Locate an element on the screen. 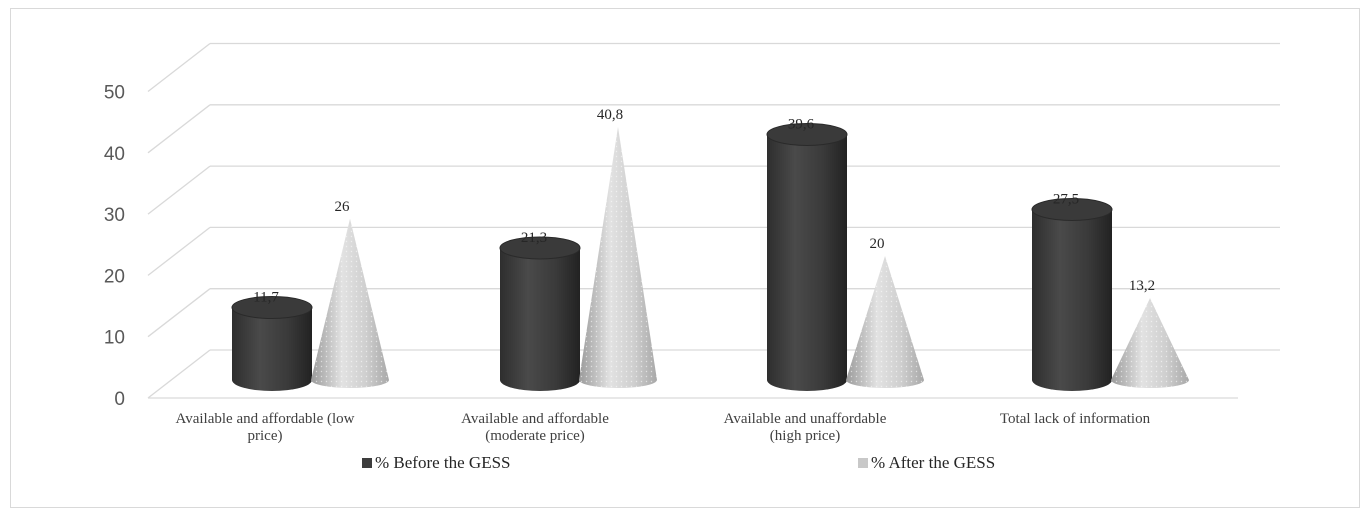 The image size is (1371, 508). legend-label: % Before the GESS is located at coordinates (443, 462).